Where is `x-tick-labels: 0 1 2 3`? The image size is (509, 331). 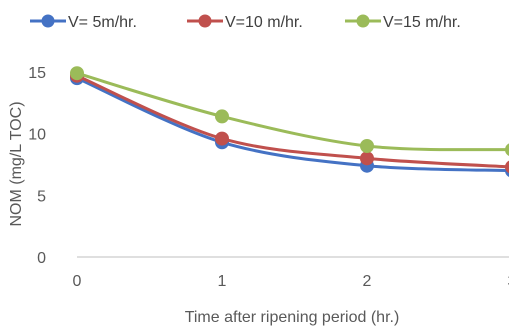
x-tick-labels: 0 1 2 3 is located at coordinates (291, 281).